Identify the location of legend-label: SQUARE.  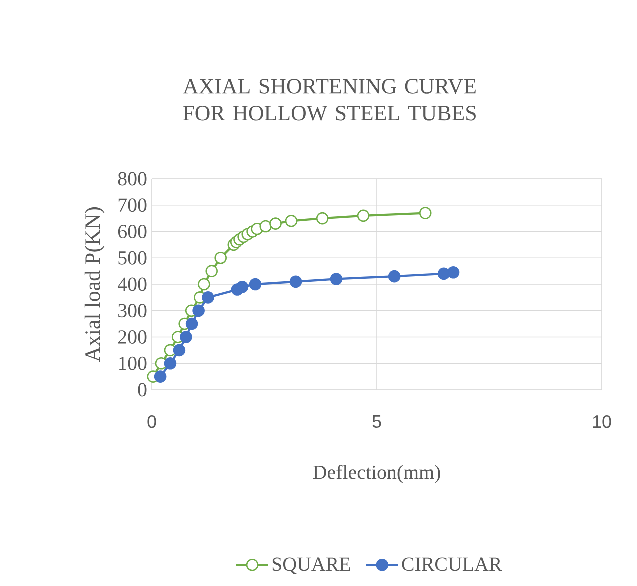
(311, 566).